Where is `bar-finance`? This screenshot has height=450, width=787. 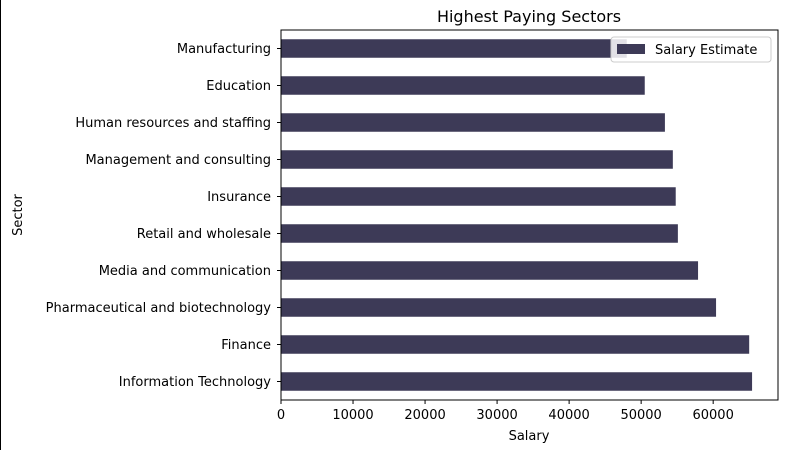
bar-finance is located at coordinates (515, 344).